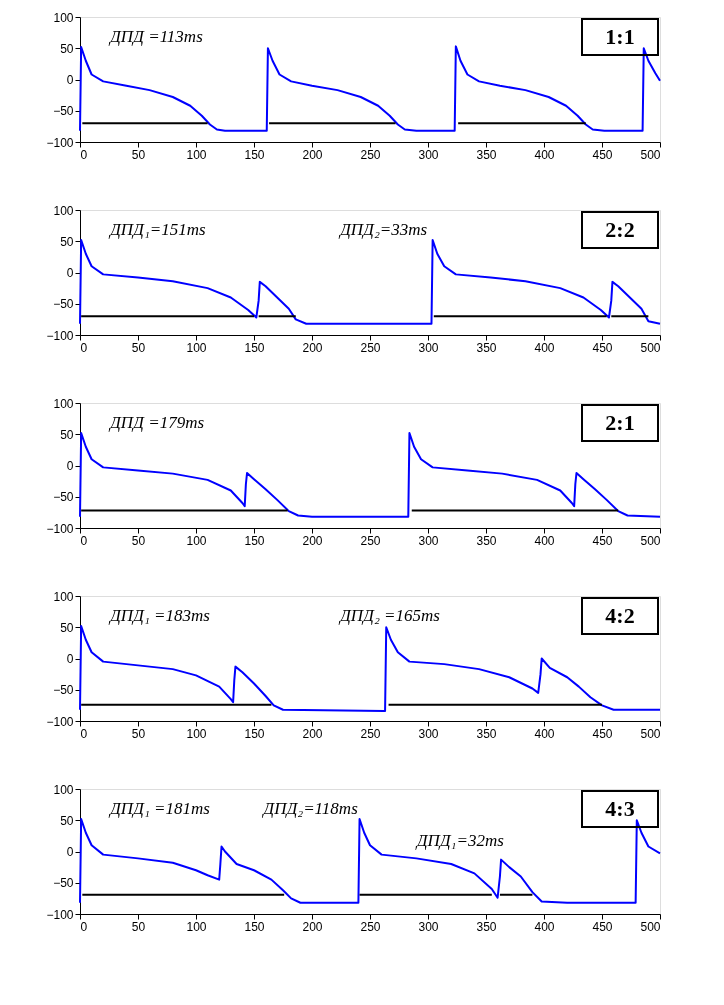 This screenshot has height=1005, width=724. Describe the element at coordinates (310, 808) in the screenshot. I see `annotation: ДПД₂=118ms` at that location.